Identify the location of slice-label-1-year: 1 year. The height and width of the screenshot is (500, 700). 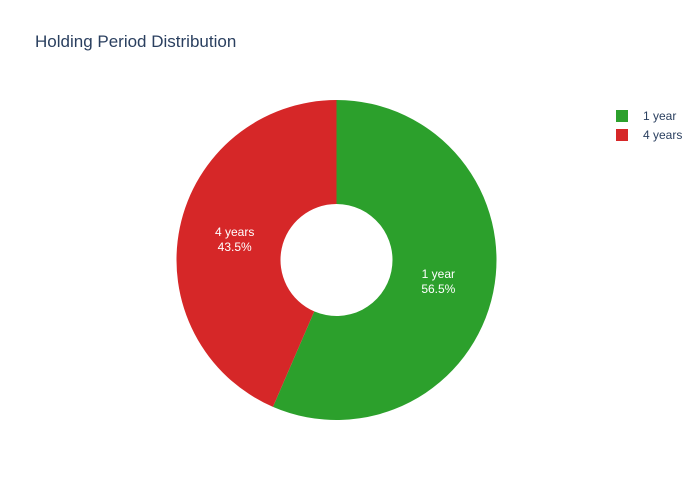
(438, 274).